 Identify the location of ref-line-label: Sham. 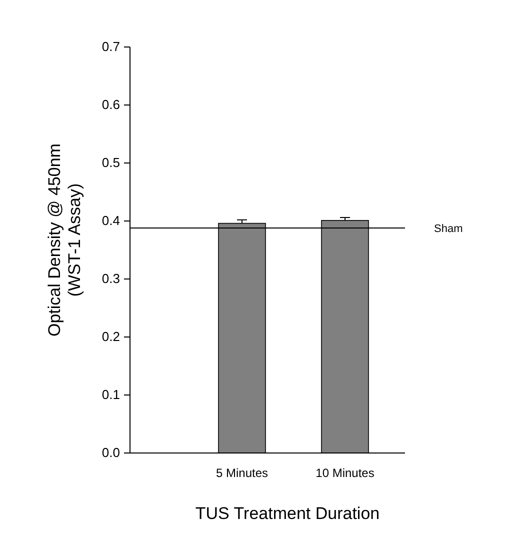
(448, 228).